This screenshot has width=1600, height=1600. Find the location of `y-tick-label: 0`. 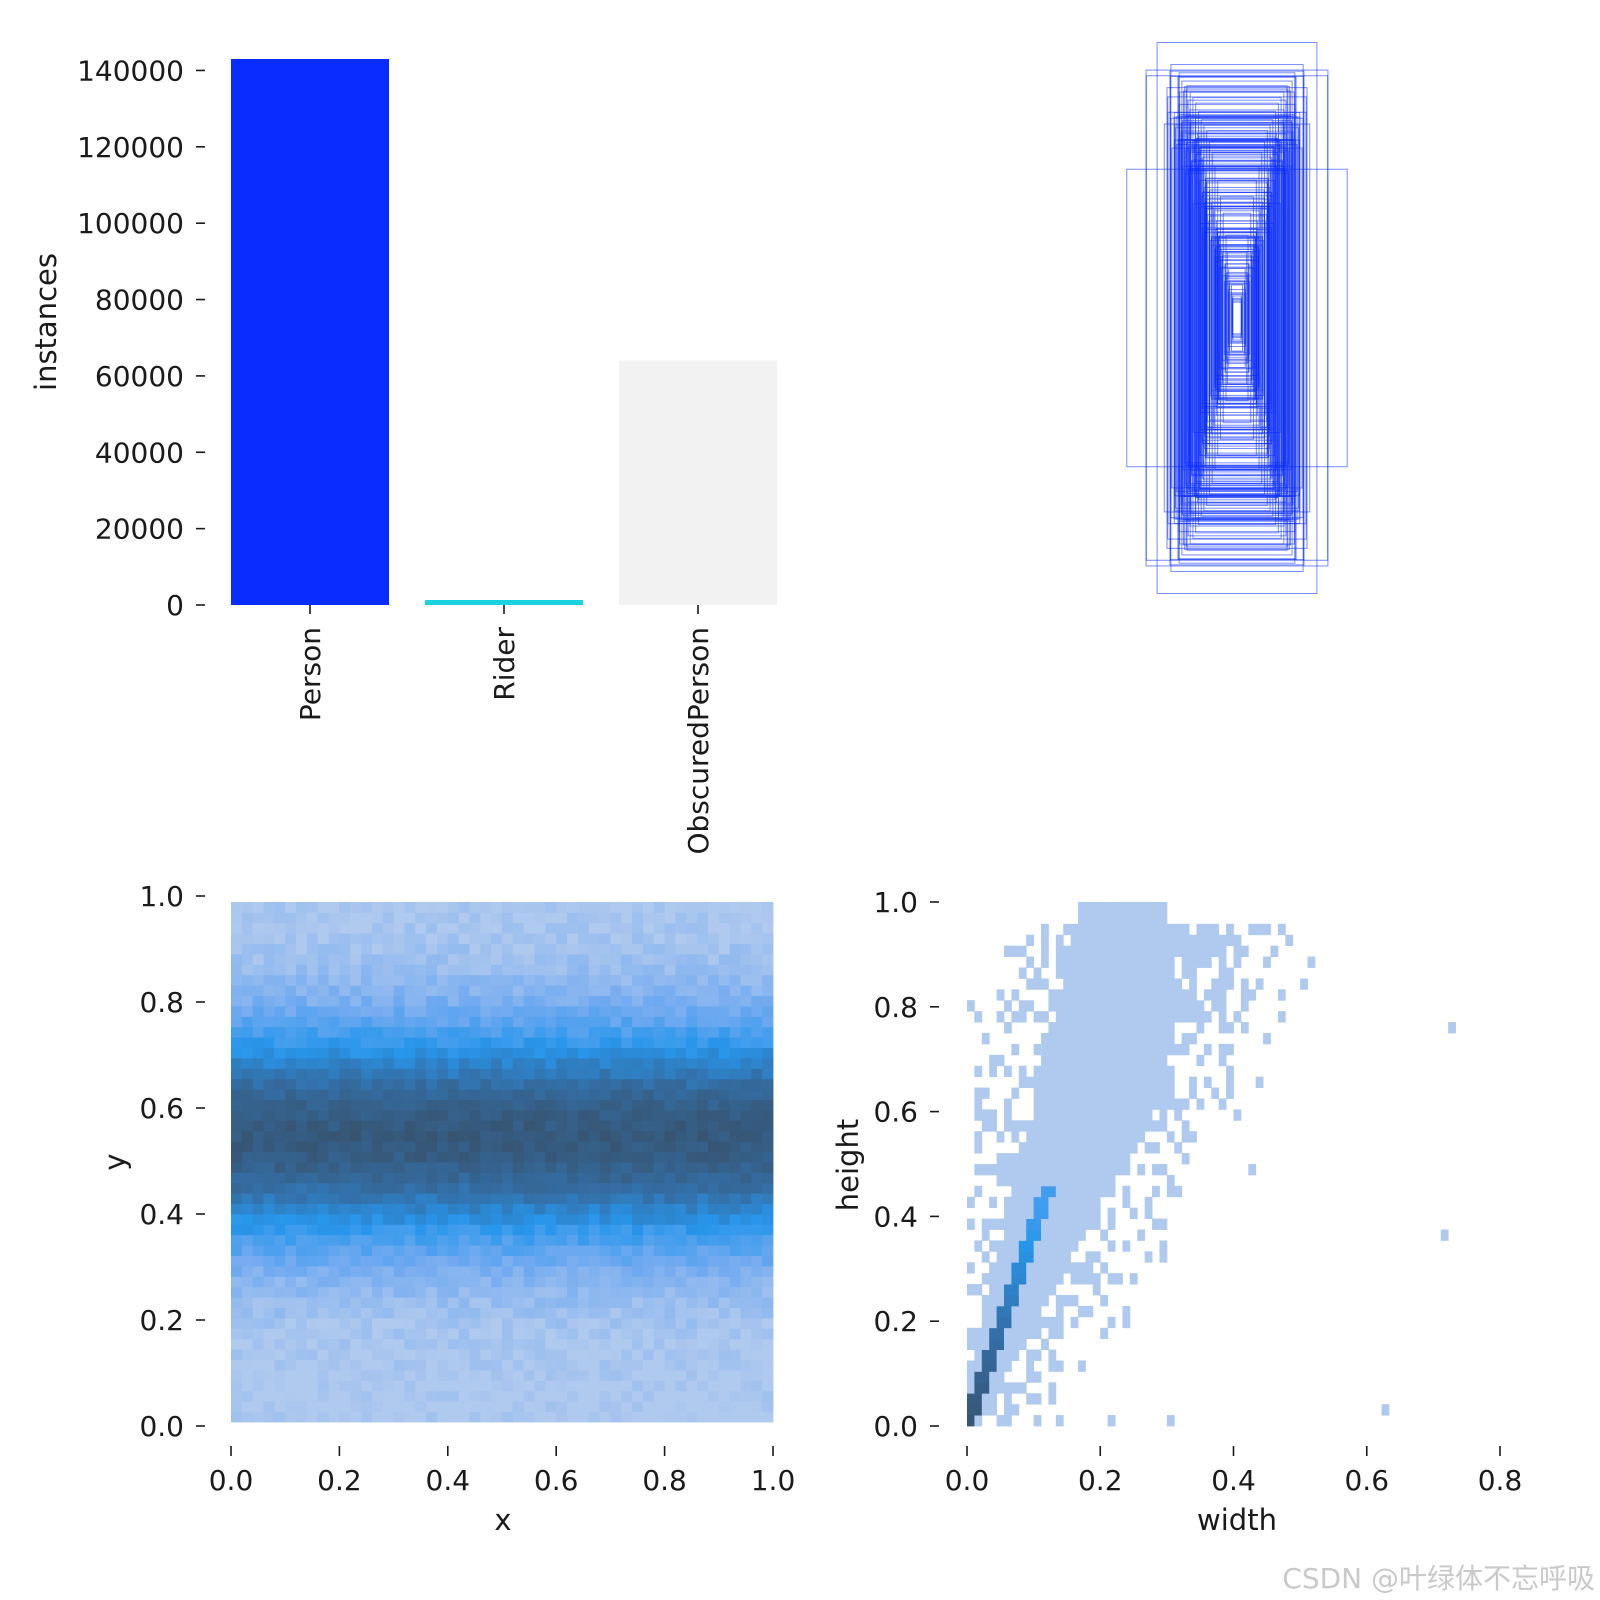

y-tick-label: 0 is located at coordinates (175, 605).